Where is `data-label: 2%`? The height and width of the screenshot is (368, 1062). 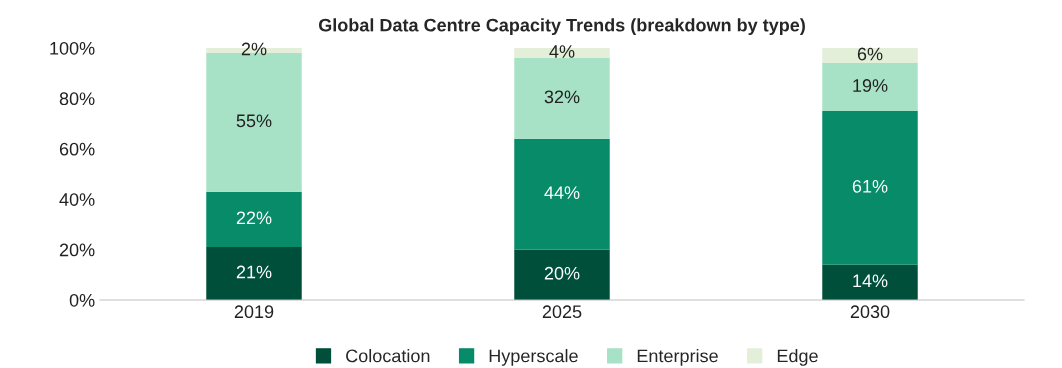
data-label: 2% is located at coordinates (254, 49).